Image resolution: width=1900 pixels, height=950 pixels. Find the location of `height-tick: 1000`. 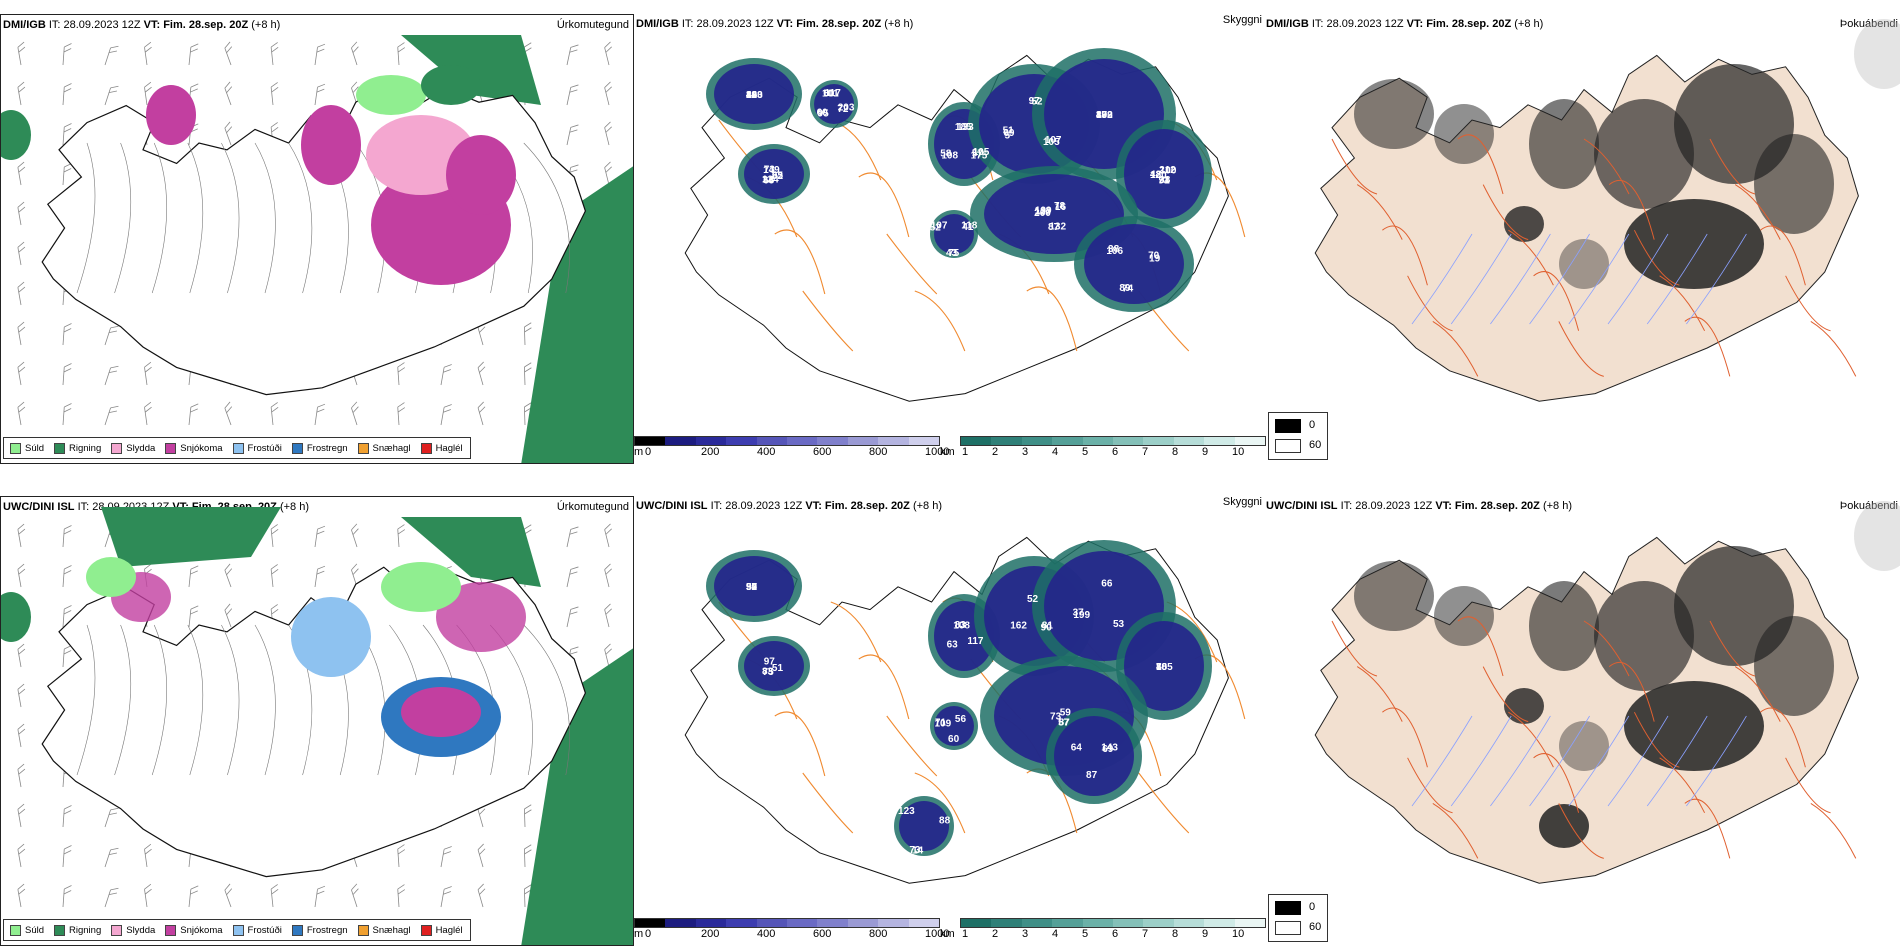

height-tick: 1000 is located at coordinates (937, 452).